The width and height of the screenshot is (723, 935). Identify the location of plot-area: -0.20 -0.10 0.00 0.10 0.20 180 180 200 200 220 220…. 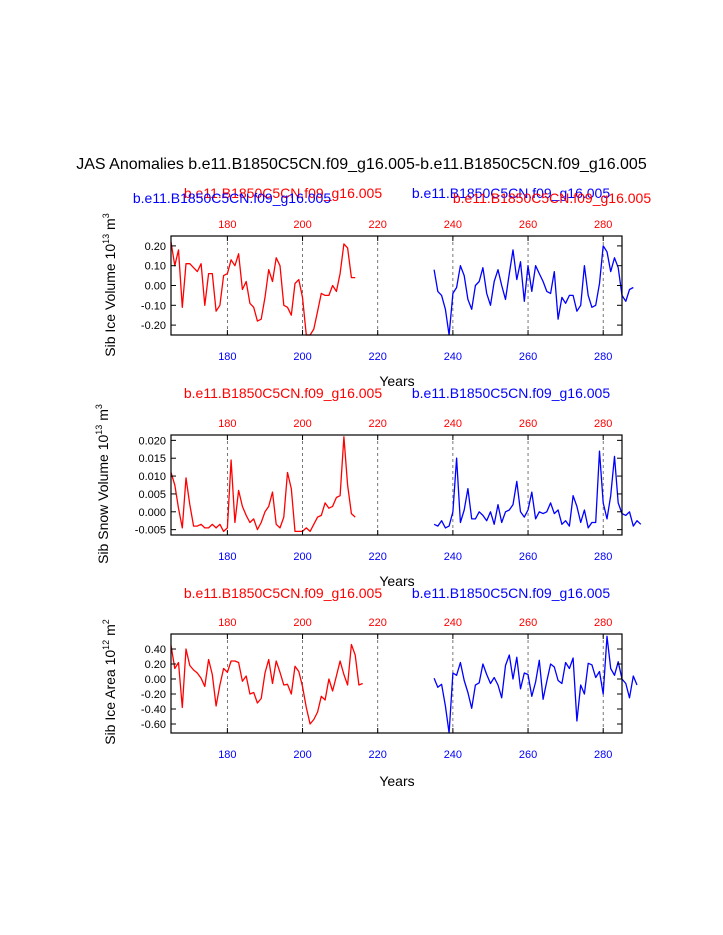
(387, 291).